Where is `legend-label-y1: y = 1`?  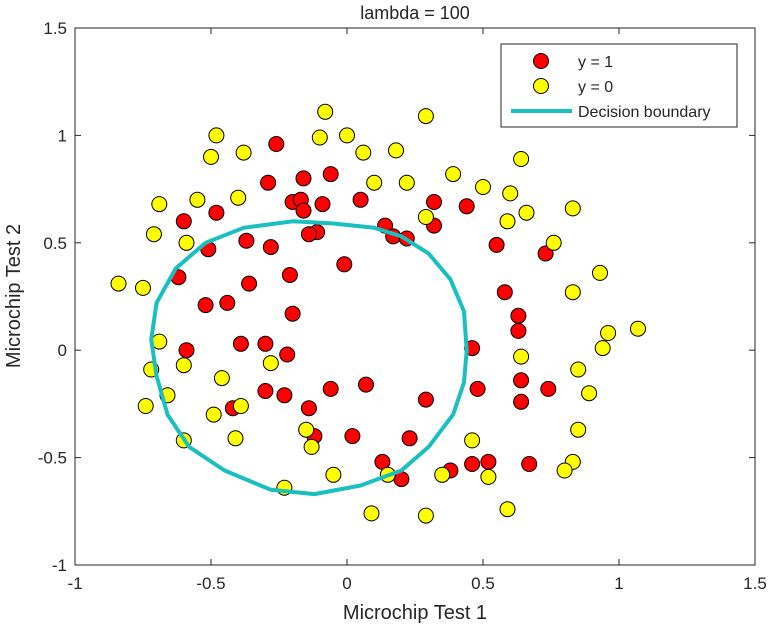 legend-label-y1: y = 1 is located at coordinates (595, 62).